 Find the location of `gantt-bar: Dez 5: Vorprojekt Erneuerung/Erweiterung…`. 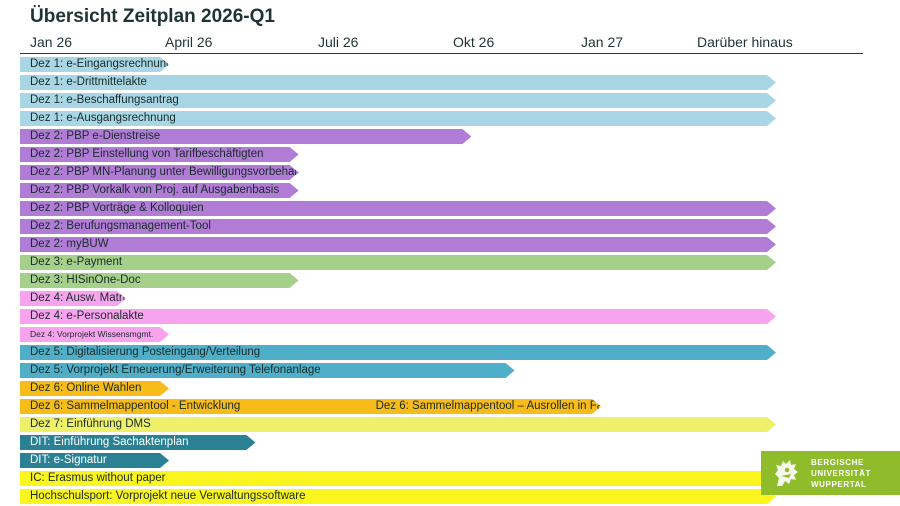

gantt-bar: Dez 5: Vorprojekt Erneuerung/Erweiterung… is located at coordinates (267, 370).